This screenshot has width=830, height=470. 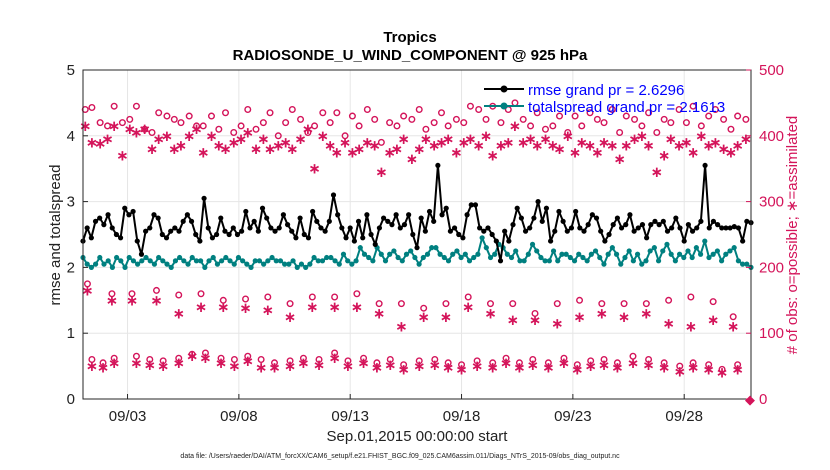 What do you see at coordinates (684, 416) in the screenshot?
I see `x-tick-label: 09/28` at bounding box center [684, 416].